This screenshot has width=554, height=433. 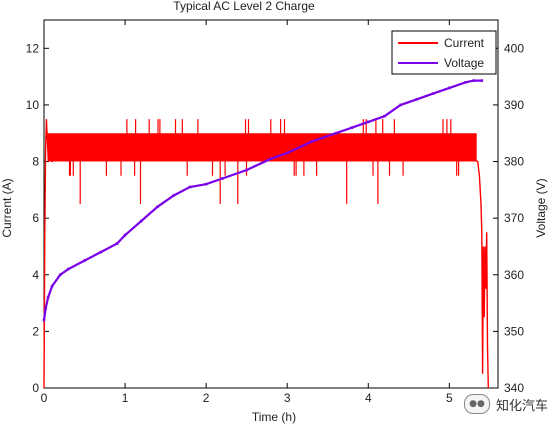 I want to click on right-y-tick-label: 360, so click(x=514, y=275).